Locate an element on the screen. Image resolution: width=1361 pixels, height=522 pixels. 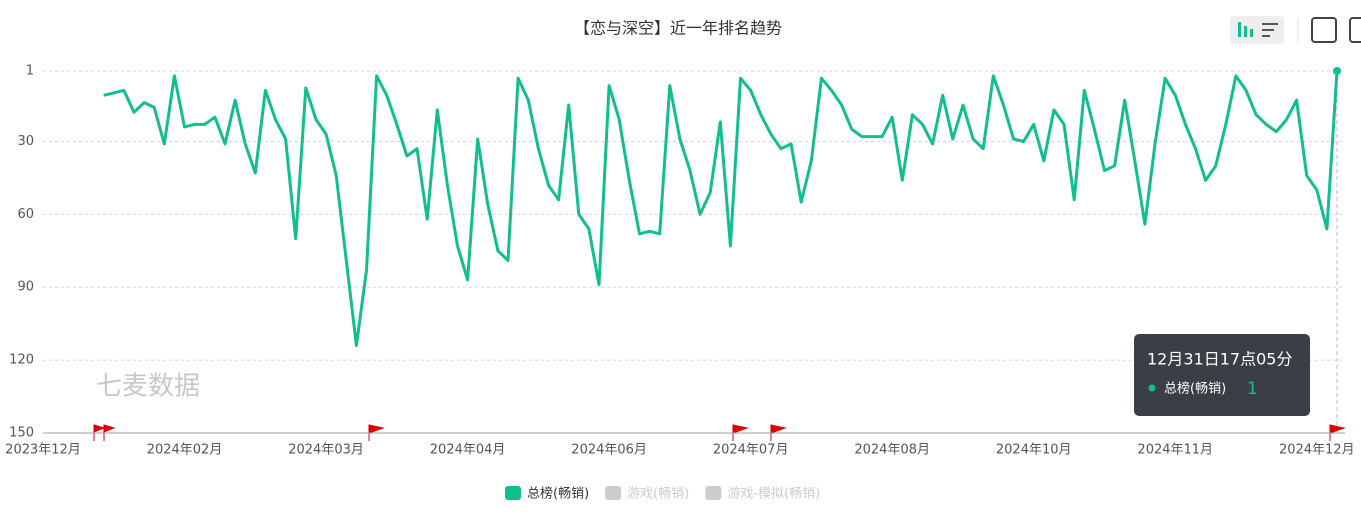
legend-label: 游戏(畅销) is located at coordinates (658, 494).